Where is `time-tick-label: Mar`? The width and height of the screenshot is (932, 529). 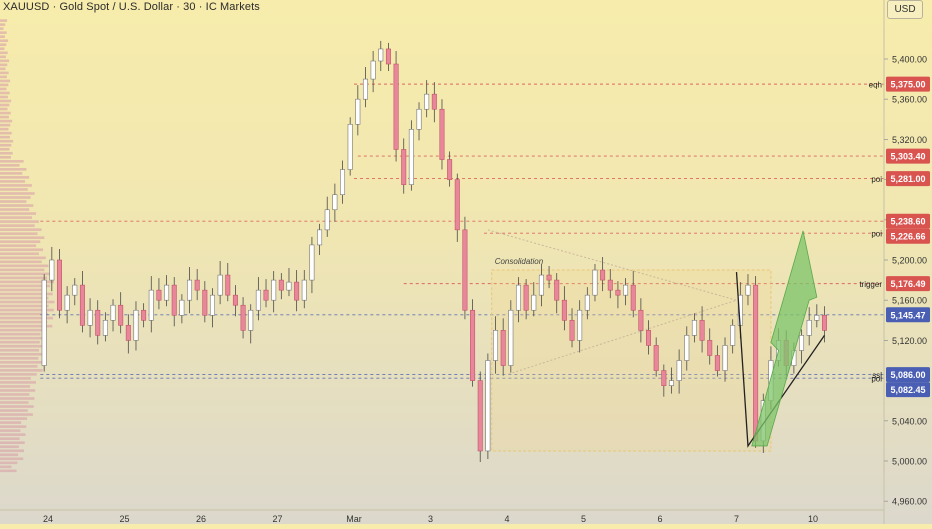
time-tick-label: Mar is located at coordinates (354, 519).